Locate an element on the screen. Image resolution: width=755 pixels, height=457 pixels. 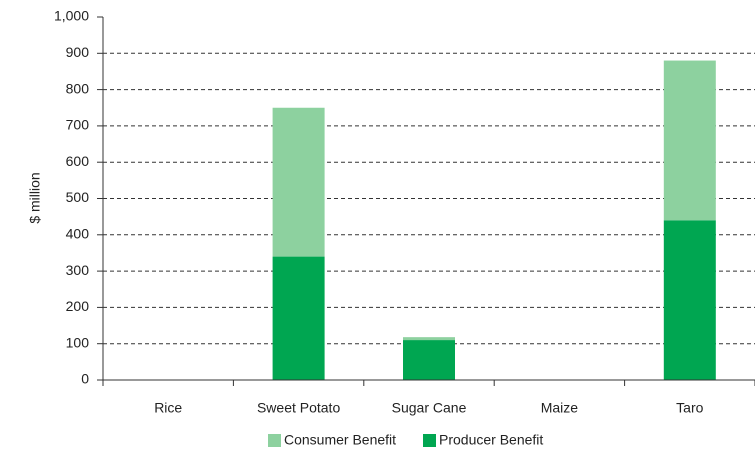
y-tick-label: 600 is located at coordinates (78, 161).